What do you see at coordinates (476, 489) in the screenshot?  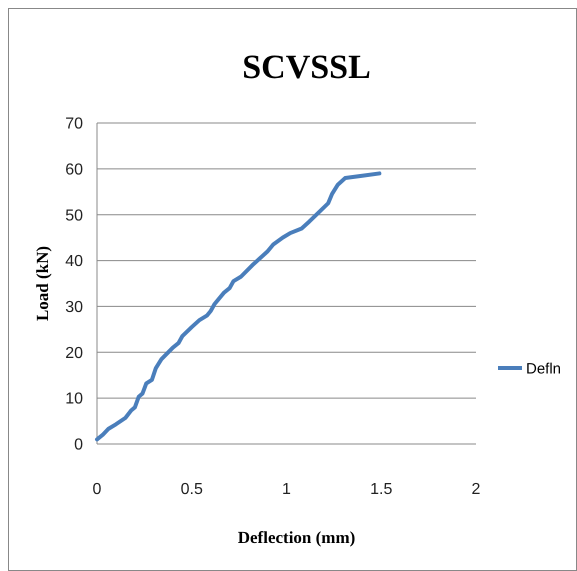 I see `x-tick-label: 2` at bounding box center [476, 489].